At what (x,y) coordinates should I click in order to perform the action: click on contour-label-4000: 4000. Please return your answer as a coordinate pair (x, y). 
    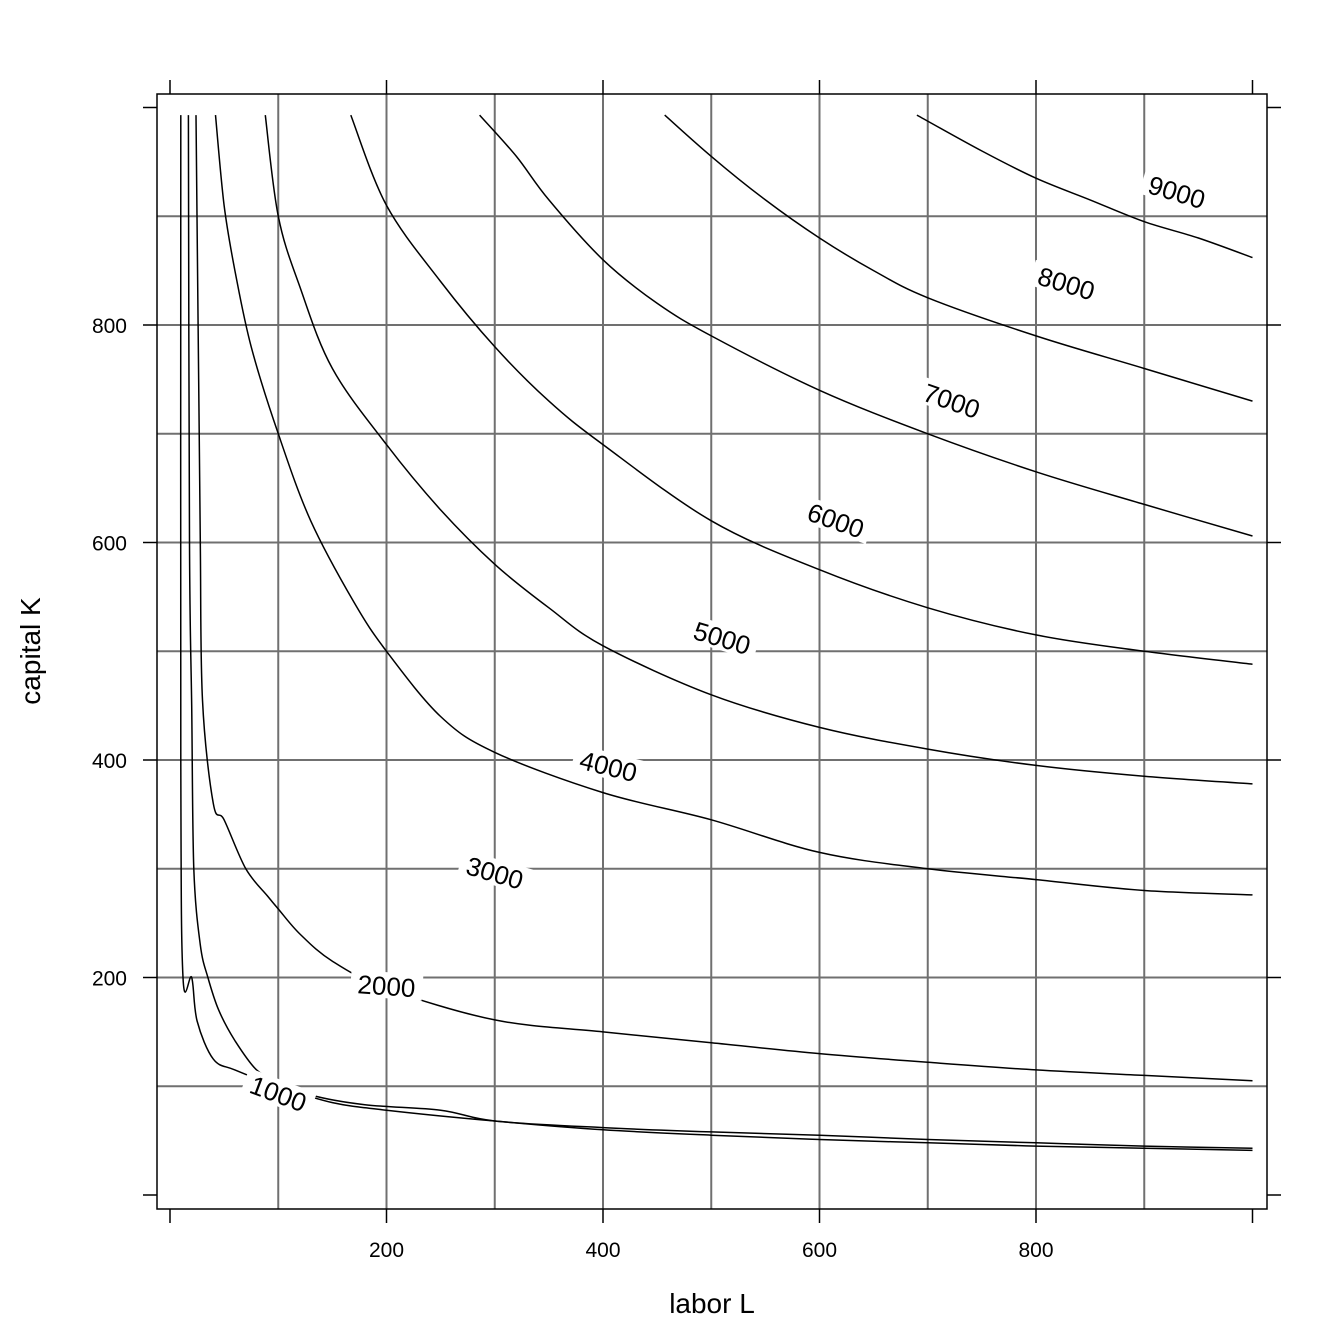
    Looking at the image, I should click on (608, 766).